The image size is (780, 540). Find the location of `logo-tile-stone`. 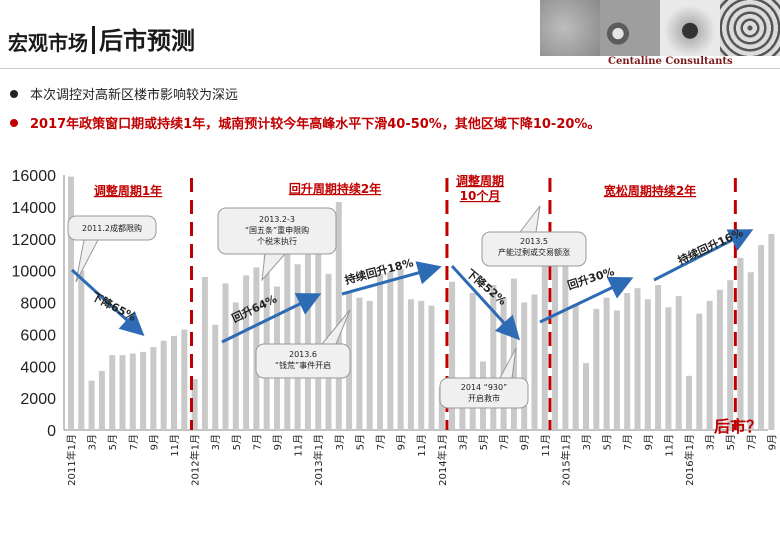

logo-tile-stone is located at coordinates (690, 28).